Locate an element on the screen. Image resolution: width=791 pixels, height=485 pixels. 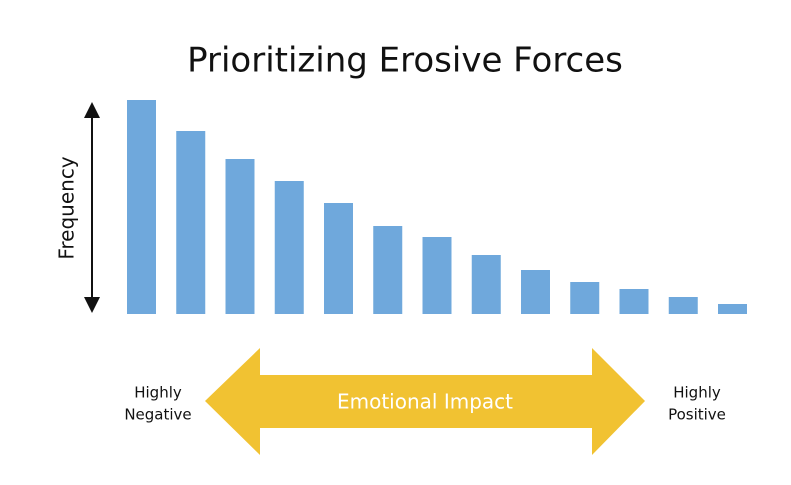
x-axis-label: Emotional Impact is located at coordinates (425, 402).